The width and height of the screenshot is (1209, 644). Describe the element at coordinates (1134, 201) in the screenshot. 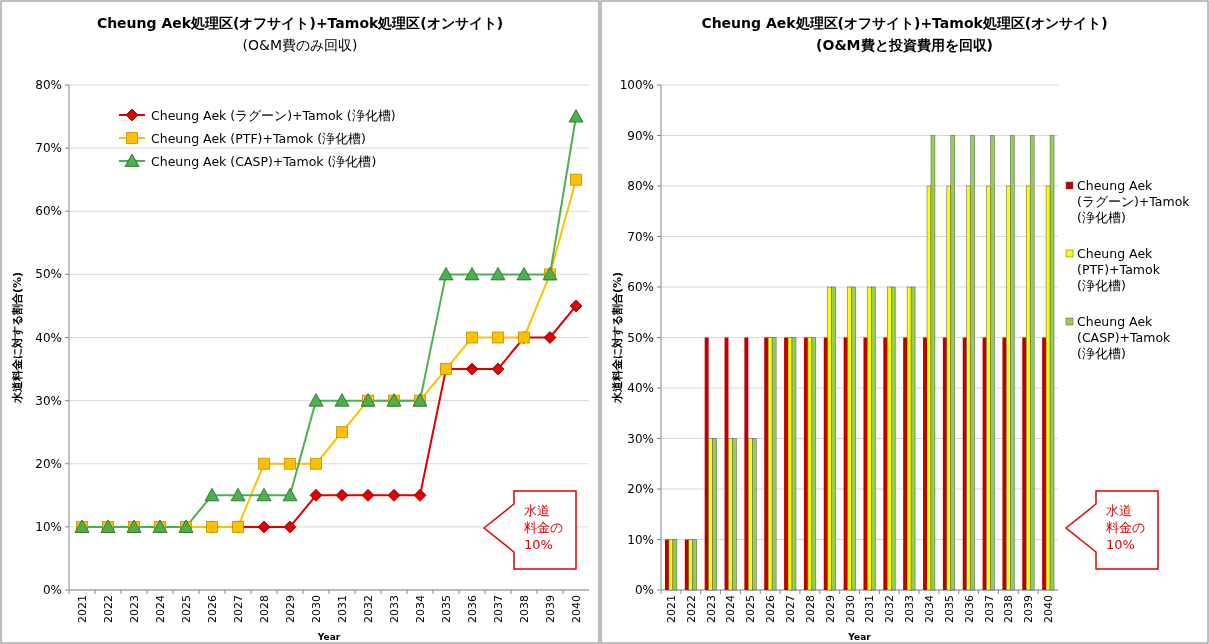

I see `legend-label: Cheung Aek (ラグーン)+Tamok (浄化槽)` at that location.